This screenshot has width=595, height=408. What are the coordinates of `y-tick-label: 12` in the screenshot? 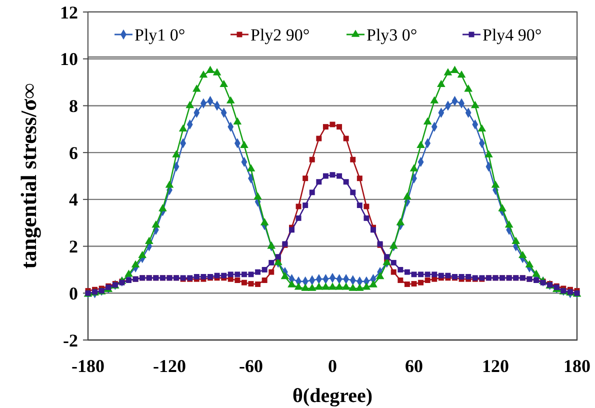 It's located at (69, 12).